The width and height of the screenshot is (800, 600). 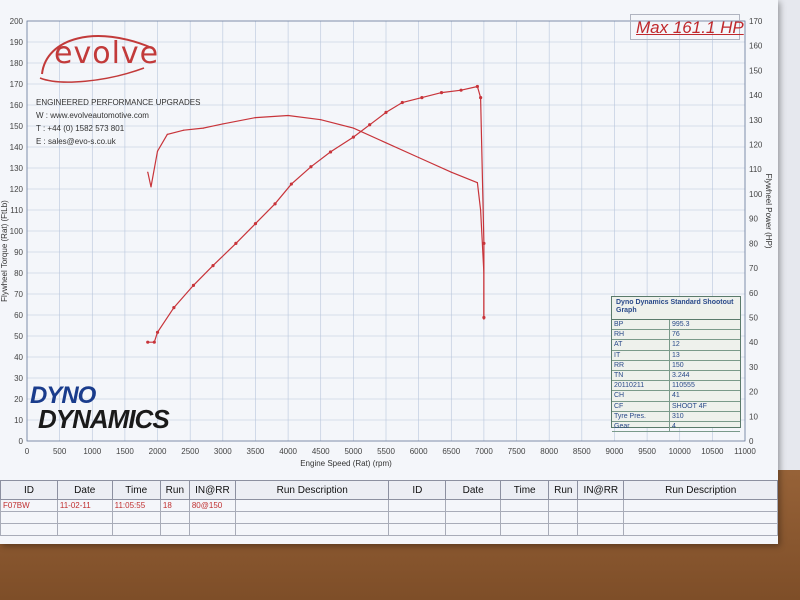 What do you see at coordinates (21, 441) in the screenshot?
I see `y-left-tick-label: 0` at bounding box center [21, 441].